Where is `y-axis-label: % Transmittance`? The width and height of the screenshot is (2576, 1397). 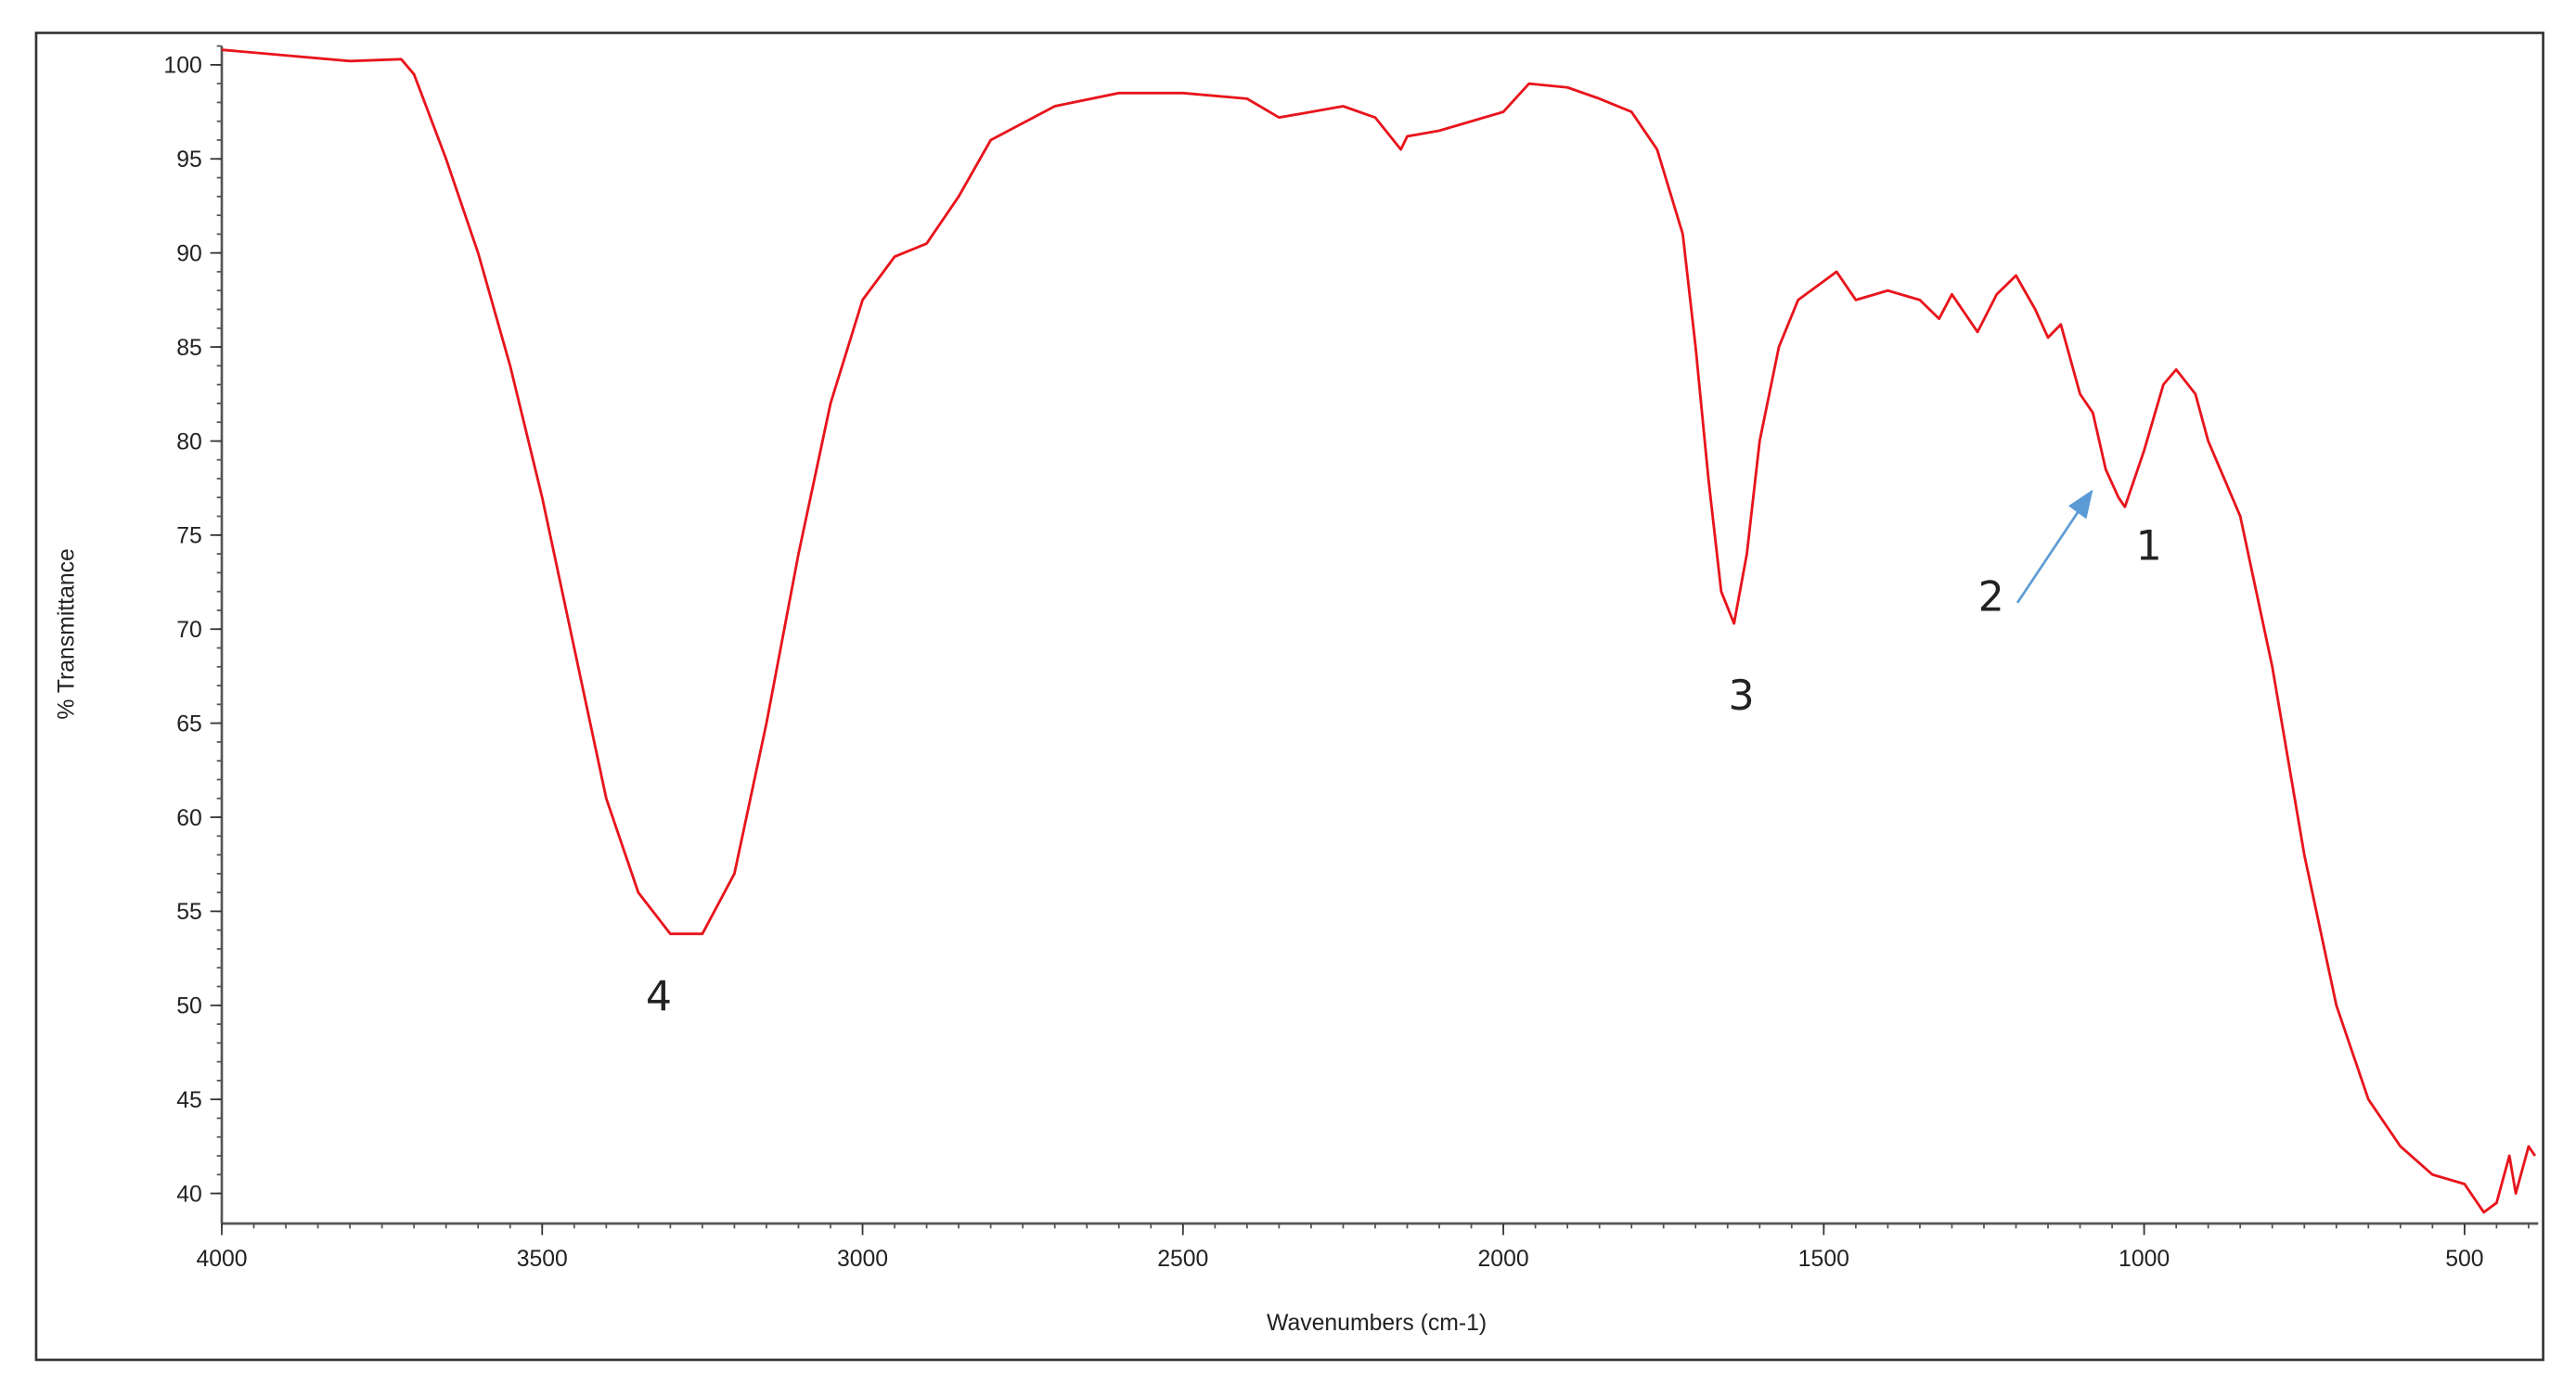
y-axis-label: % Transmittance is located at coordinates (67, 633).